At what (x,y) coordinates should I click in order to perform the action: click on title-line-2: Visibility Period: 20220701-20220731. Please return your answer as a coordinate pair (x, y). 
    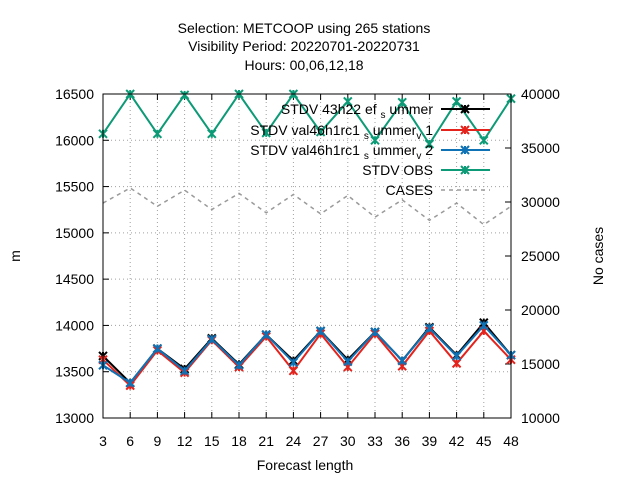
    Looking at the image, I should click on (304, 46).